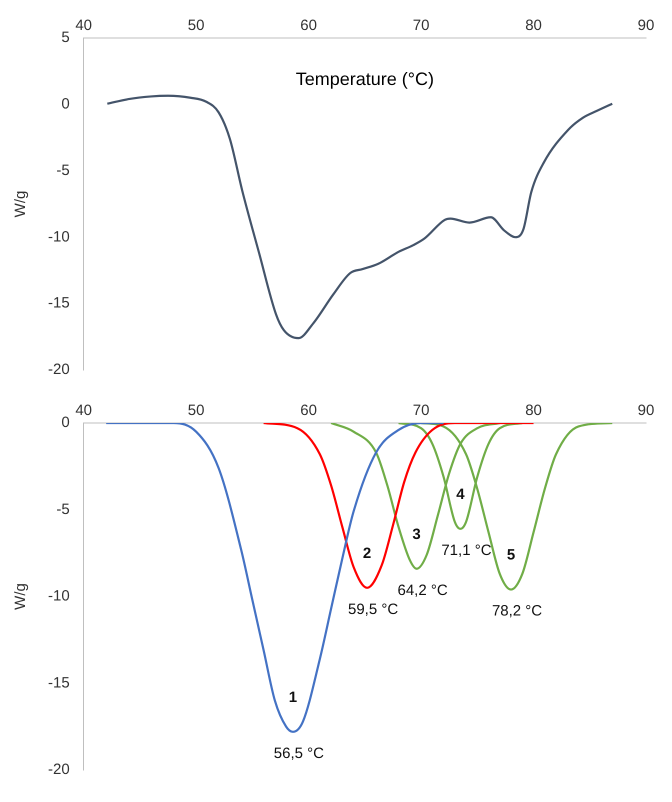  Describe the element at coordinates (466, 550) in the screenshot. I see `annotation: 71,1 °C` at that location.